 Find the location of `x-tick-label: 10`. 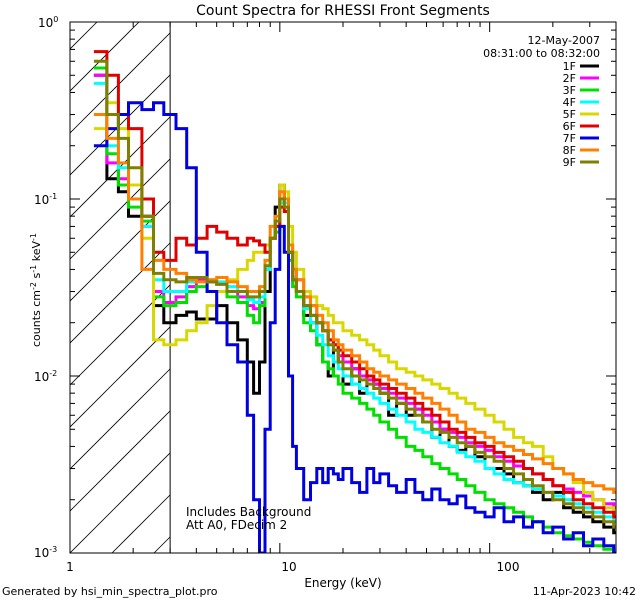

x-tick-label: 10 is located at coordinates (288, 567).